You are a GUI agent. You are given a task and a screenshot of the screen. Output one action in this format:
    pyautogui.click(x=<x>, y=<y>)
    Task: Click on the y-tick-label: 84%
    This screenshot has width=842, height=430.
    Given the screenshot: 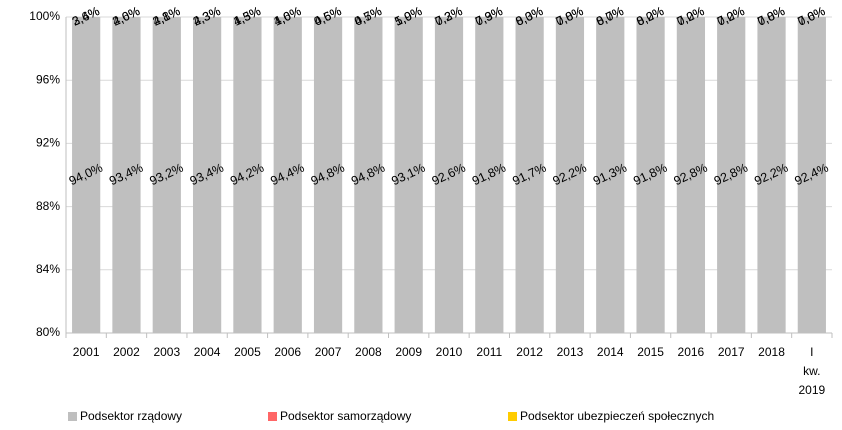 What is the action you would take?
    pyautogui.click(x=48, y=269)
    